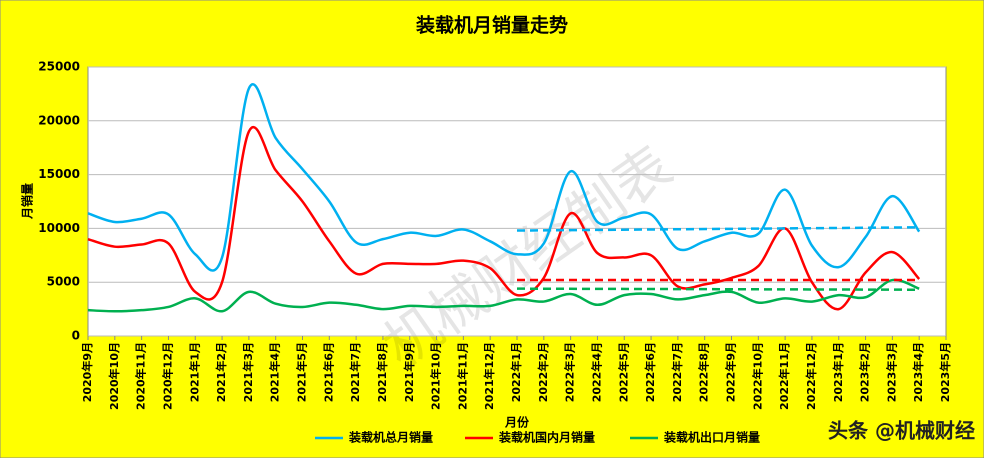 This screenshot has width=984, height=458. I want to click on x-tick-label: 2020年12月, so click(167, 376).